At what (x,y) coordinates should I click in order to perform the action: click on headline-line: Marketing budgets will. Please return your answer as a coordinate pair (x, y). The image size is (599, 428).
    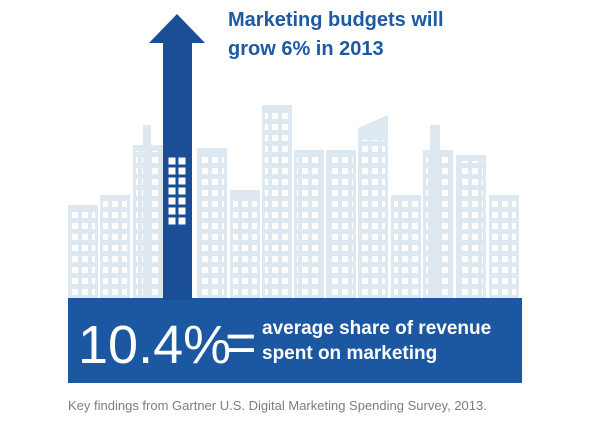
    Looking at the image, I should click on (336, 20).